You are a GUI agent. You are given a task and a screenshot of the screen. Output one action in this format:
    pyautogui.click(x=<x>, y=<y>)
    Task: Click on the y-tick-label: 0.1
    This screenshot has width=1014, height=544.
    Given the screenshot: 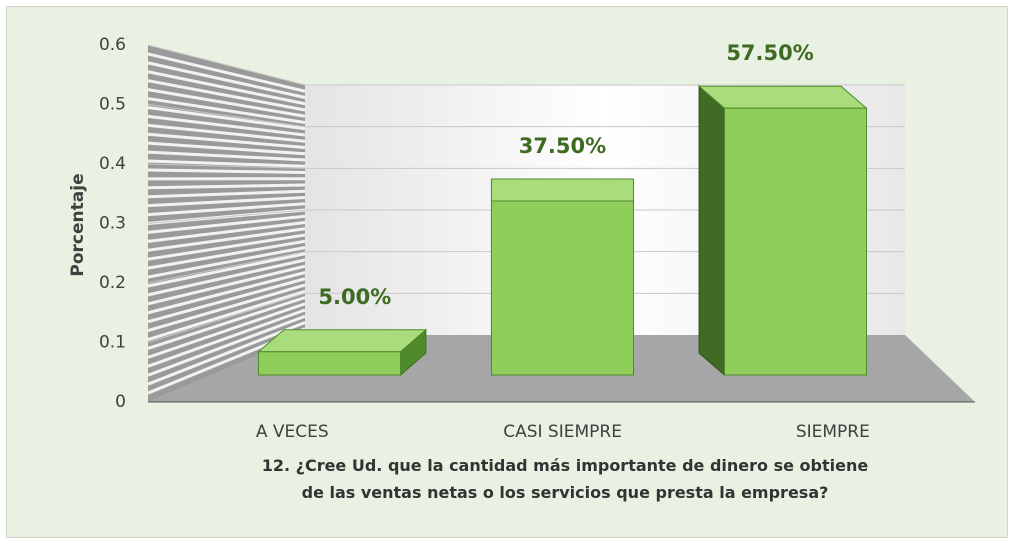 What is the action you would take?
    pyautogui.click(x=112, y=343)
    